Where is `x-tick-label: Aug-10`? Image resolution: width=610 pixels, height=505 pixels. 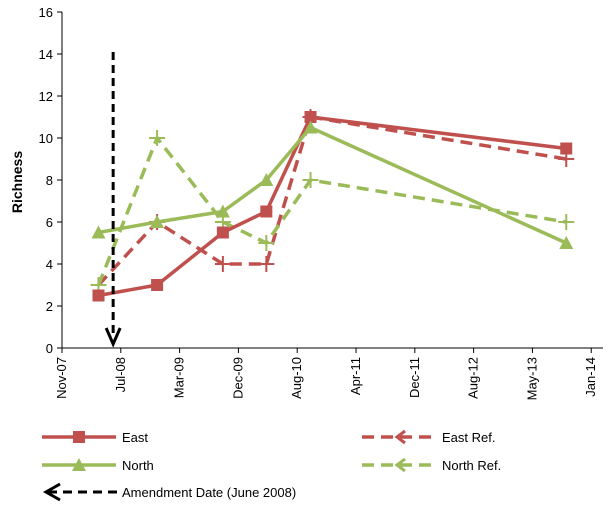 x-tick-label: Aug-10 is located at coordinates (296, 378).